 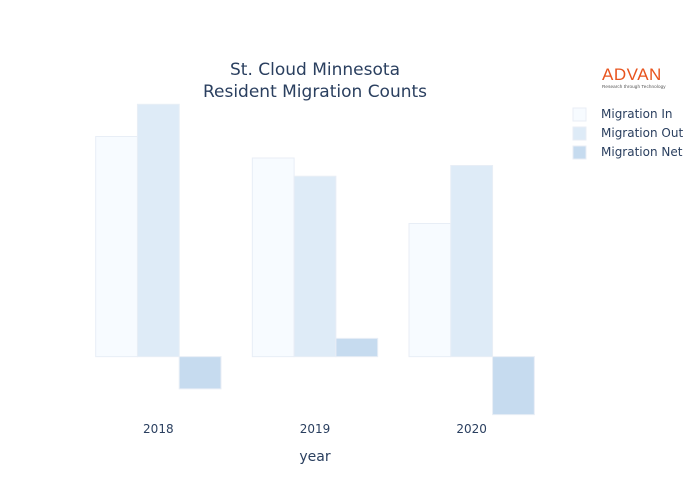 I want to click on bar-migration-net-2019, so click(x=357, y=347).